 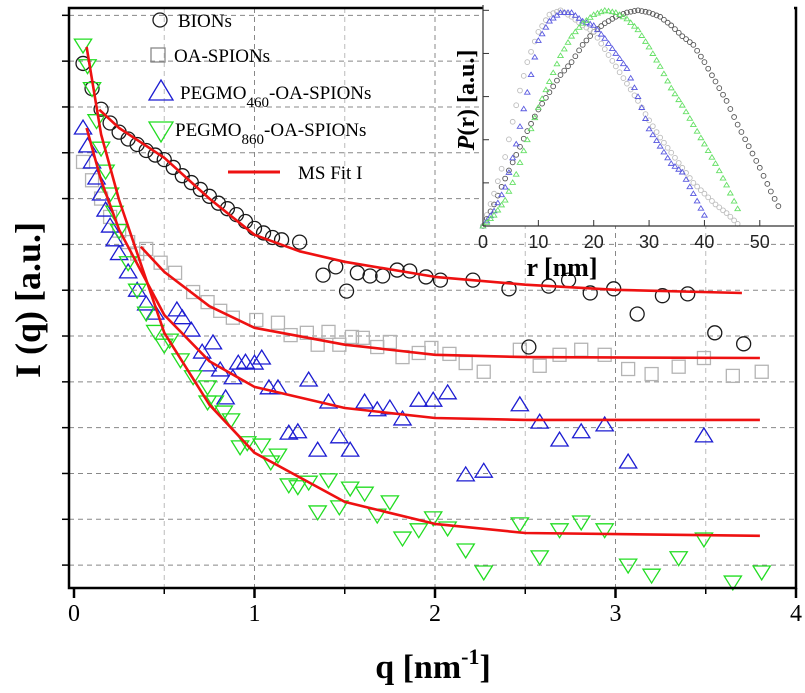 What do you see at coordinates (483, 242) in the screenshot?
I see `inset-x-tick-label: 0` at bounding box center [483, 242].